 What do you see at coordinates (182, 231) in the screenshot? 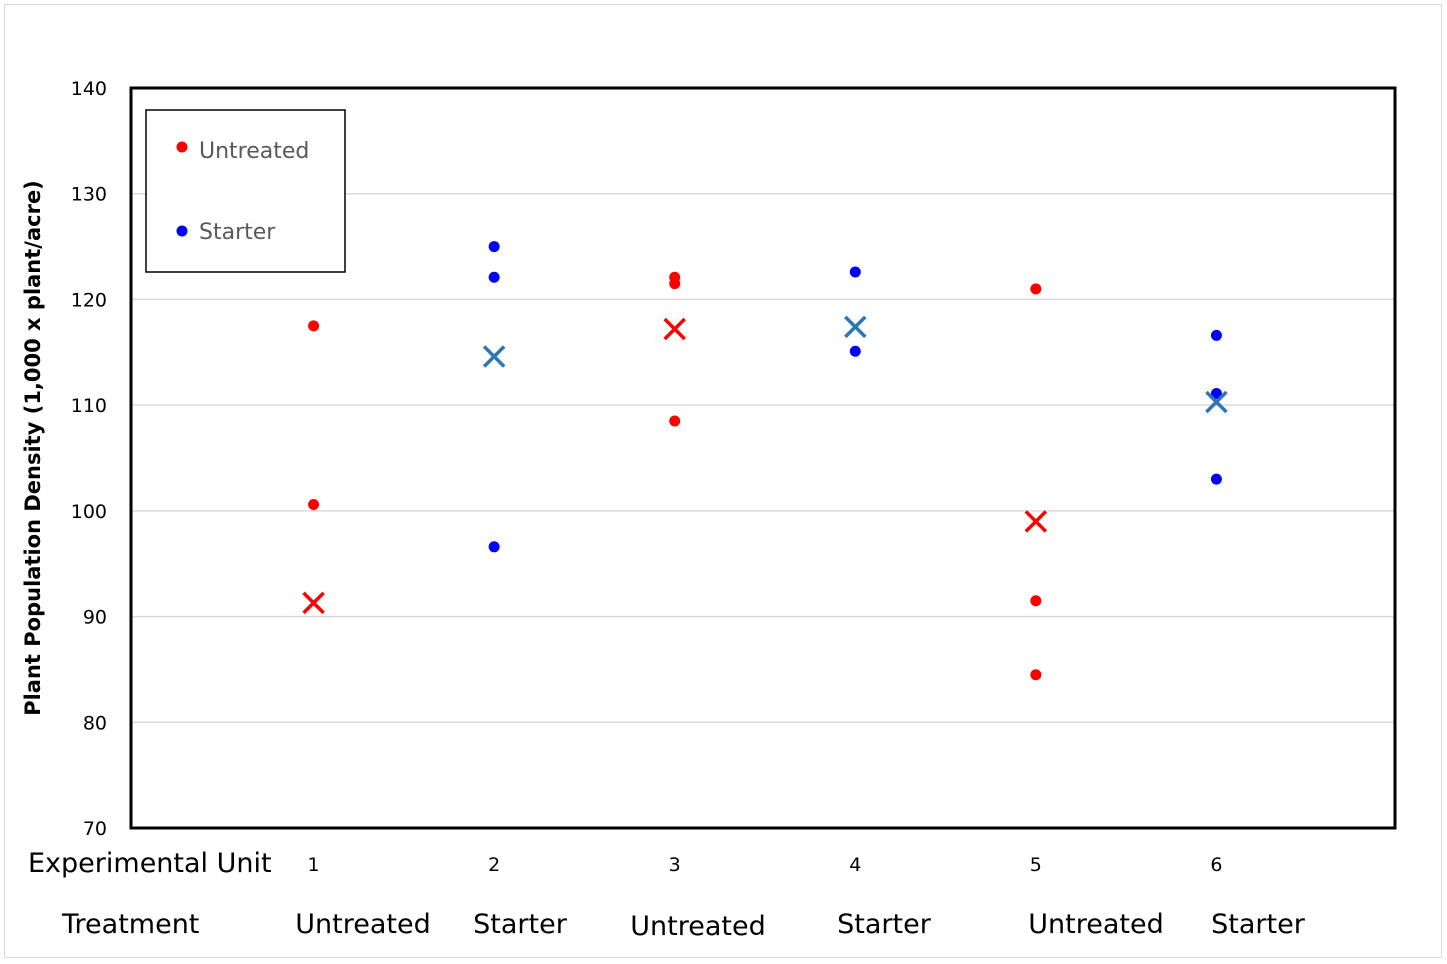
I see `legend-marker-starter` at bounding box center [182, 231].